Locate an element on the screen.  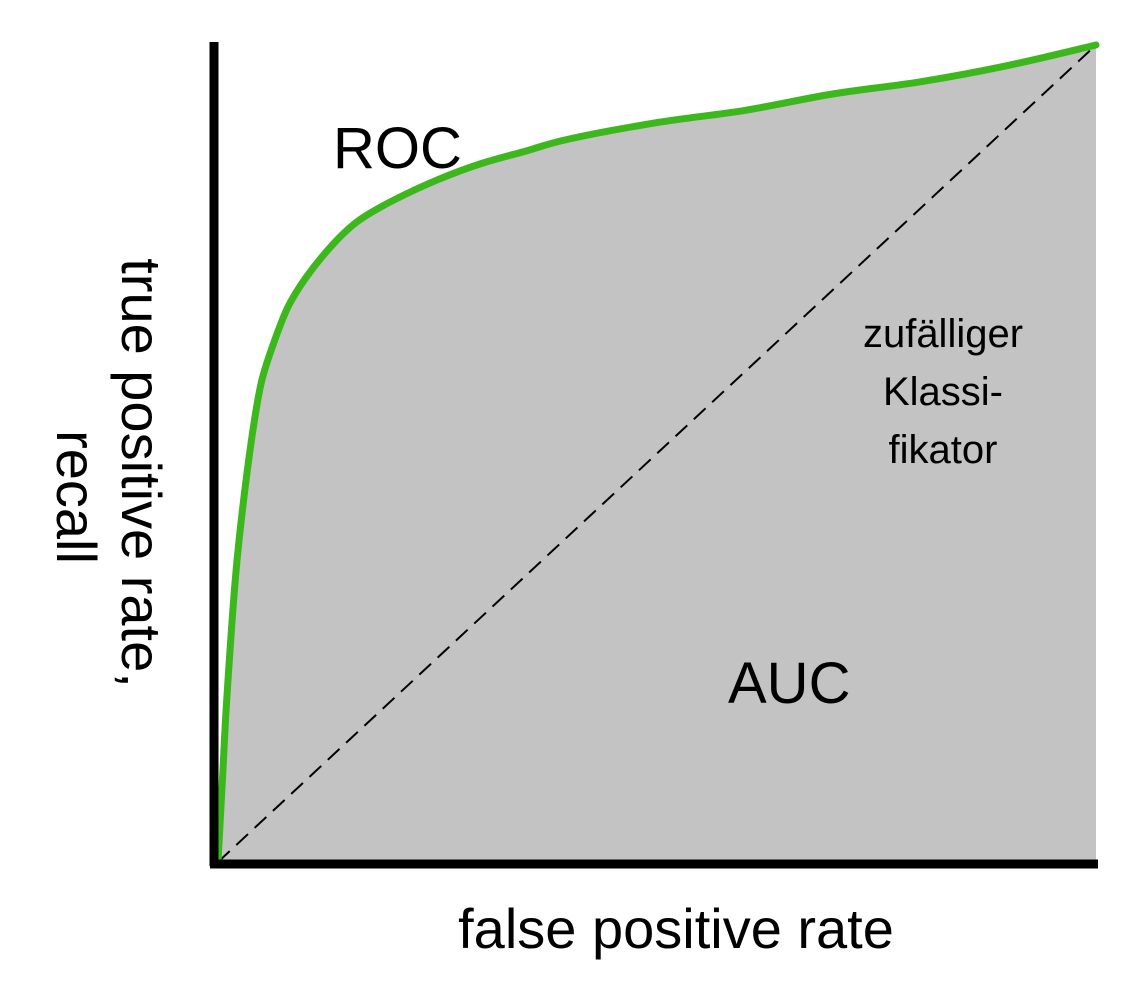
y-axis-title-line-2: recall is located at coordinates (76, 497).